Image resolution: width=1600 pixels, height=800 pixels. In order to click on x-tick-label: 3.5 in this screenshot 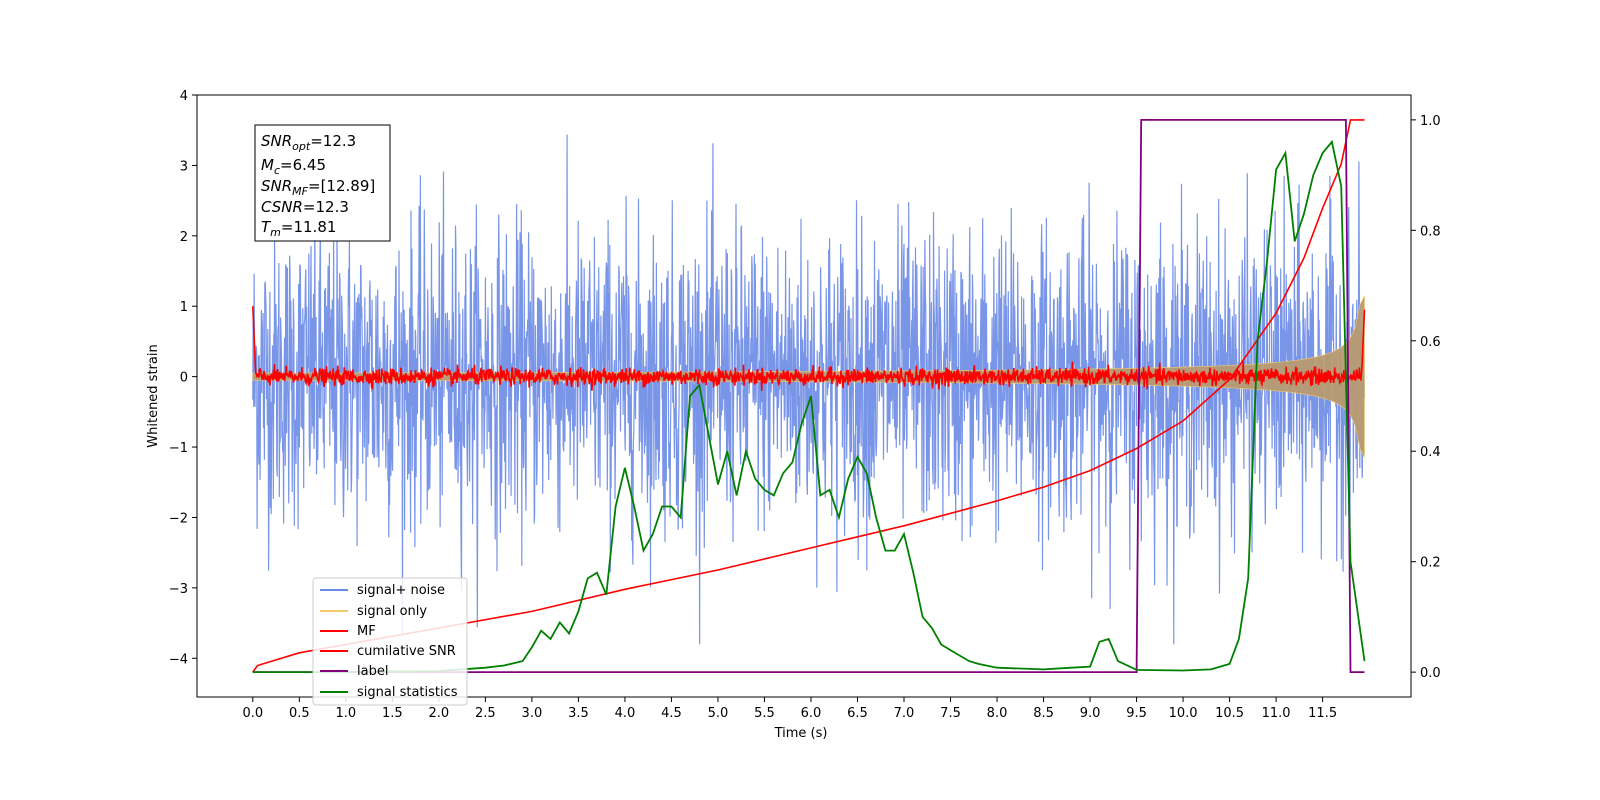, I will do `click(578, 713)`.